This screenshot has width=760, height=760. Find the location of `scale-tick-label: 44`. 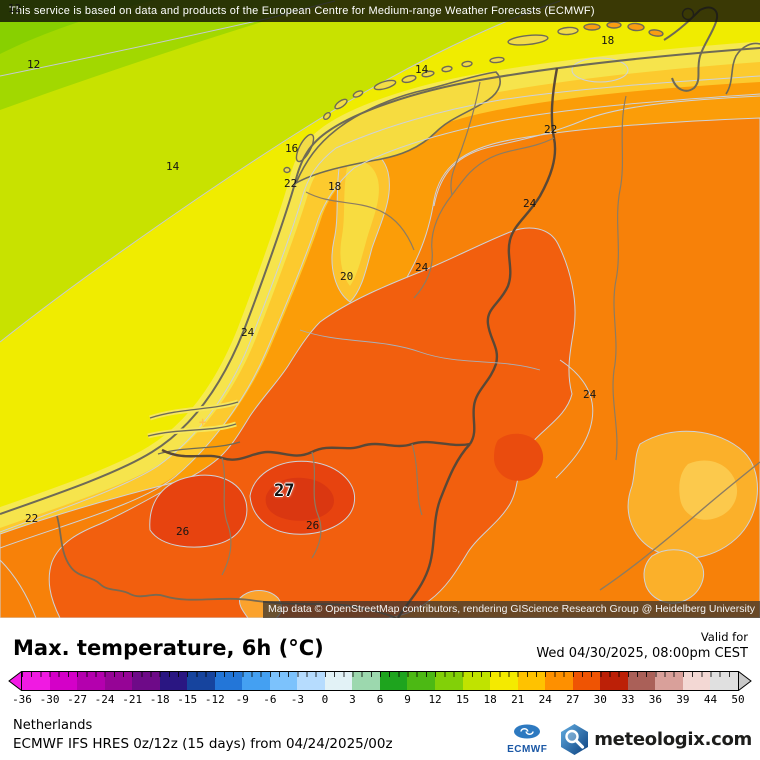

scale-tick-label: 44 is located at coordinates (710, 699).